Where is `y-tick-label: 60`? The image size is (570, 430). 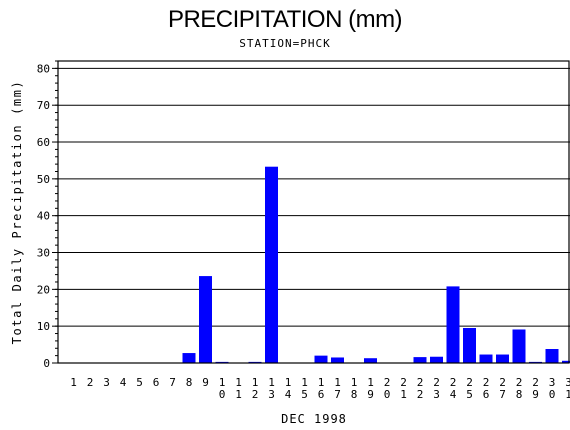 y-tick-label: 60 is located at coordinates (43, 142).